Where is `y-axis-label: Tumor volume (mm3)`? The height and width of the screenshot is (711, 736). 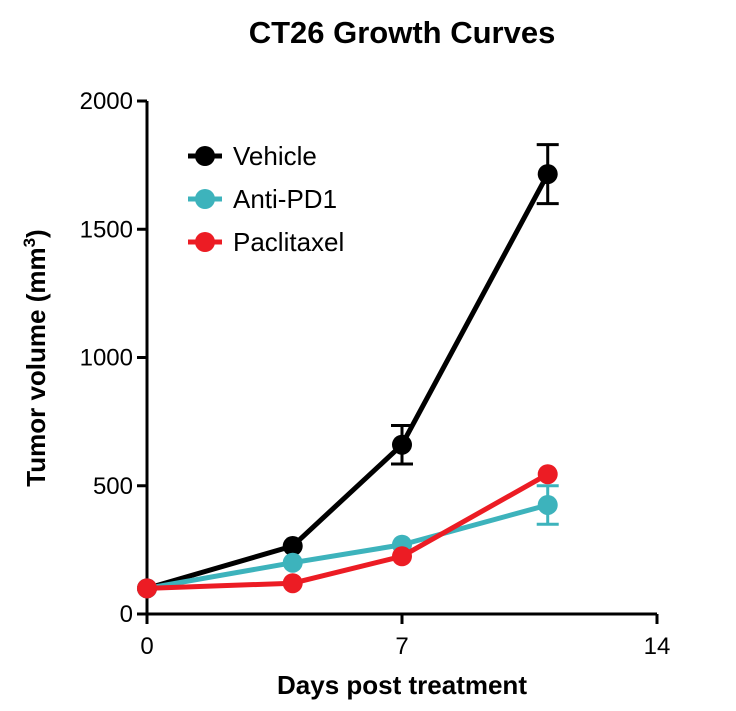 y-axis-label: Tumor volume (mm3) is located at coordinates (35, 357).